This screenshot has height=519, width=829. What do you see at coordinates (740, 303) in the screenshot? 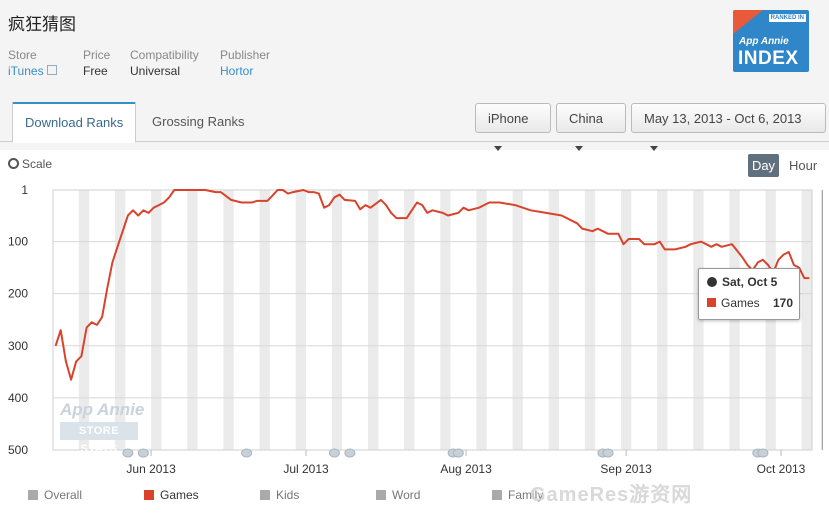
I see `tooltip-series: Games` at bounding box center [740, 303].